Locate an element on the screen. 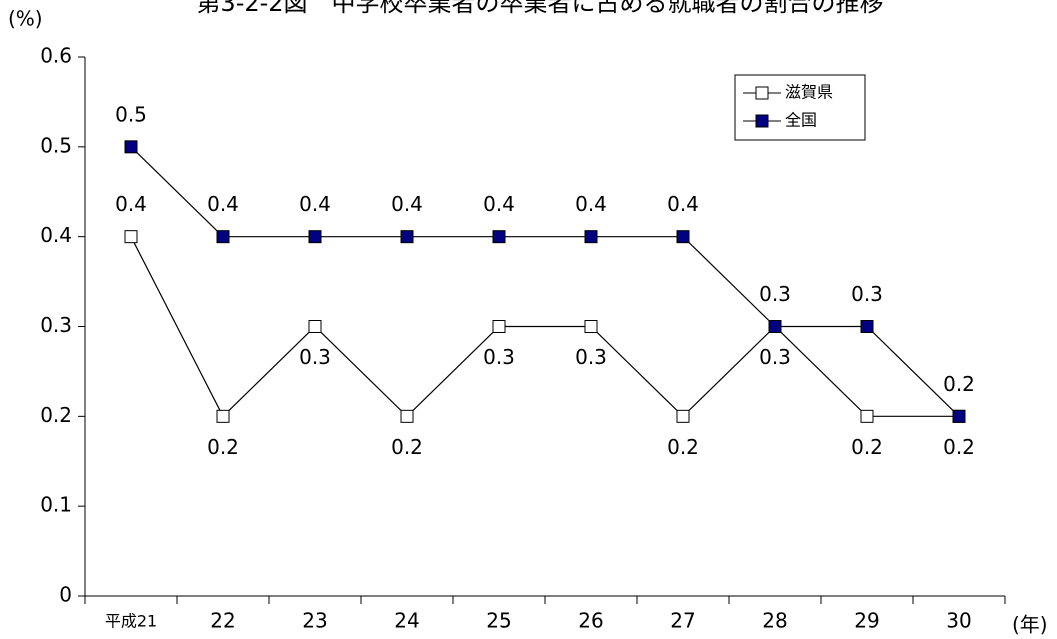 The width and height of the screenshot is (1057, 639). x-tick-label: 22 is located at coordinates (222, 621).